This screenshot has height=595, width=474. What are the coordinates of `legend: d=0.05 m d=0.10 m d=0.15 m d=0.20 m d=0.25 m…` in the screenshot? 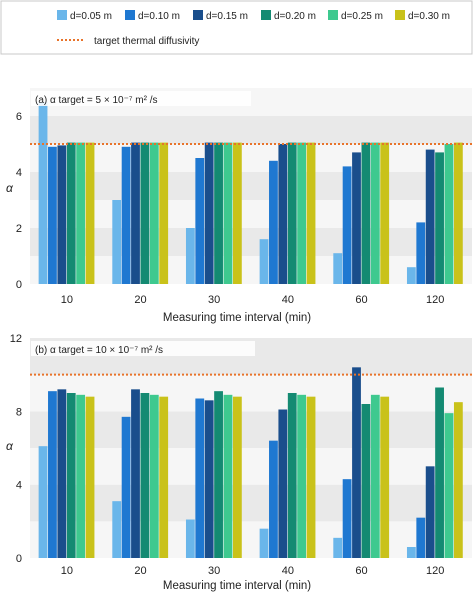 It's located at (236, 27).